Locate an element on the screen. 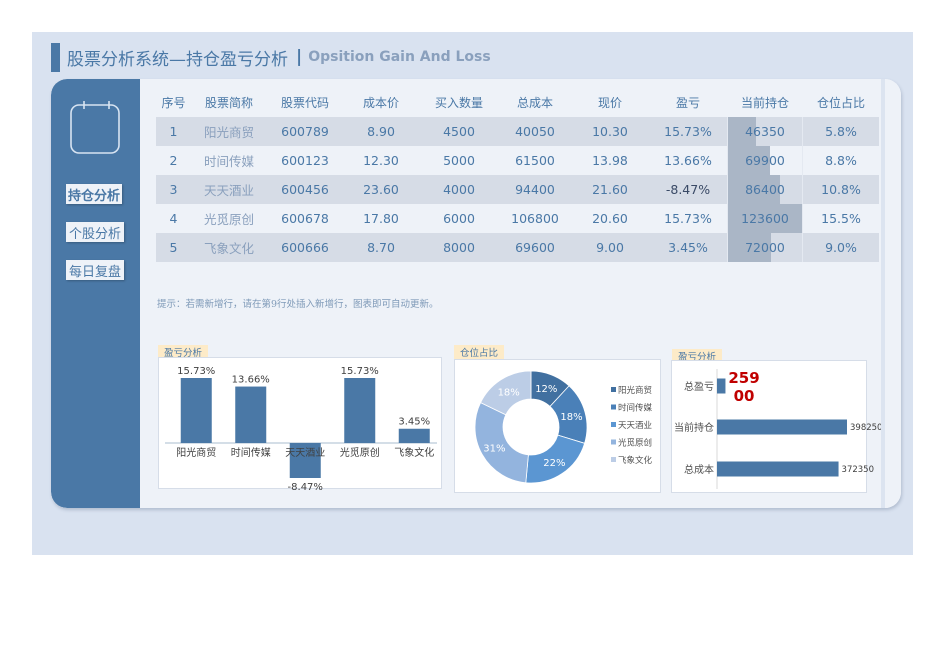 Image resolution: width=950 pixels, height=672 pixels. svg-text: 259 is located at coordinates (743, 378).